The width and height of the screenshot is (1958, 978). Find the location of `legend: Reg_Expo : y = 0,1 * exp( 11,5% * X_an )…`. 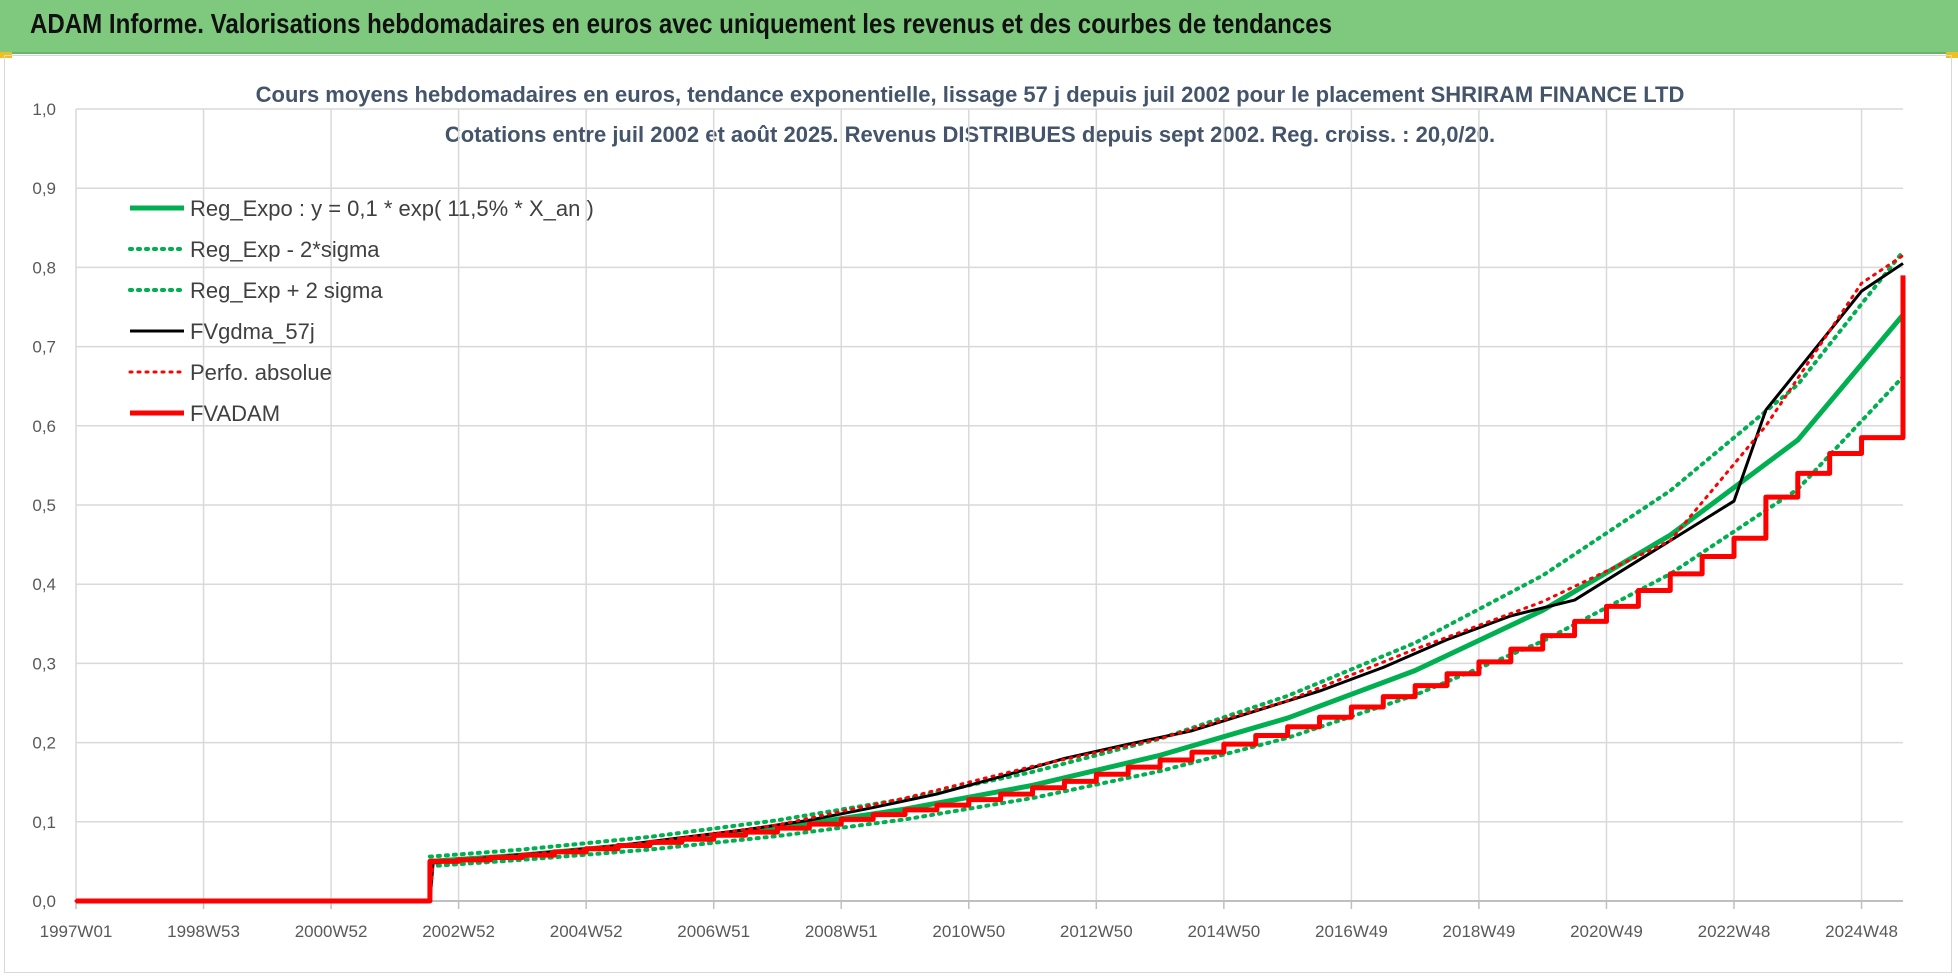

legend: Reg_Expo : y = 0,1 * exp( 11,5% * X_an )… is located at coordinates (361, 311).